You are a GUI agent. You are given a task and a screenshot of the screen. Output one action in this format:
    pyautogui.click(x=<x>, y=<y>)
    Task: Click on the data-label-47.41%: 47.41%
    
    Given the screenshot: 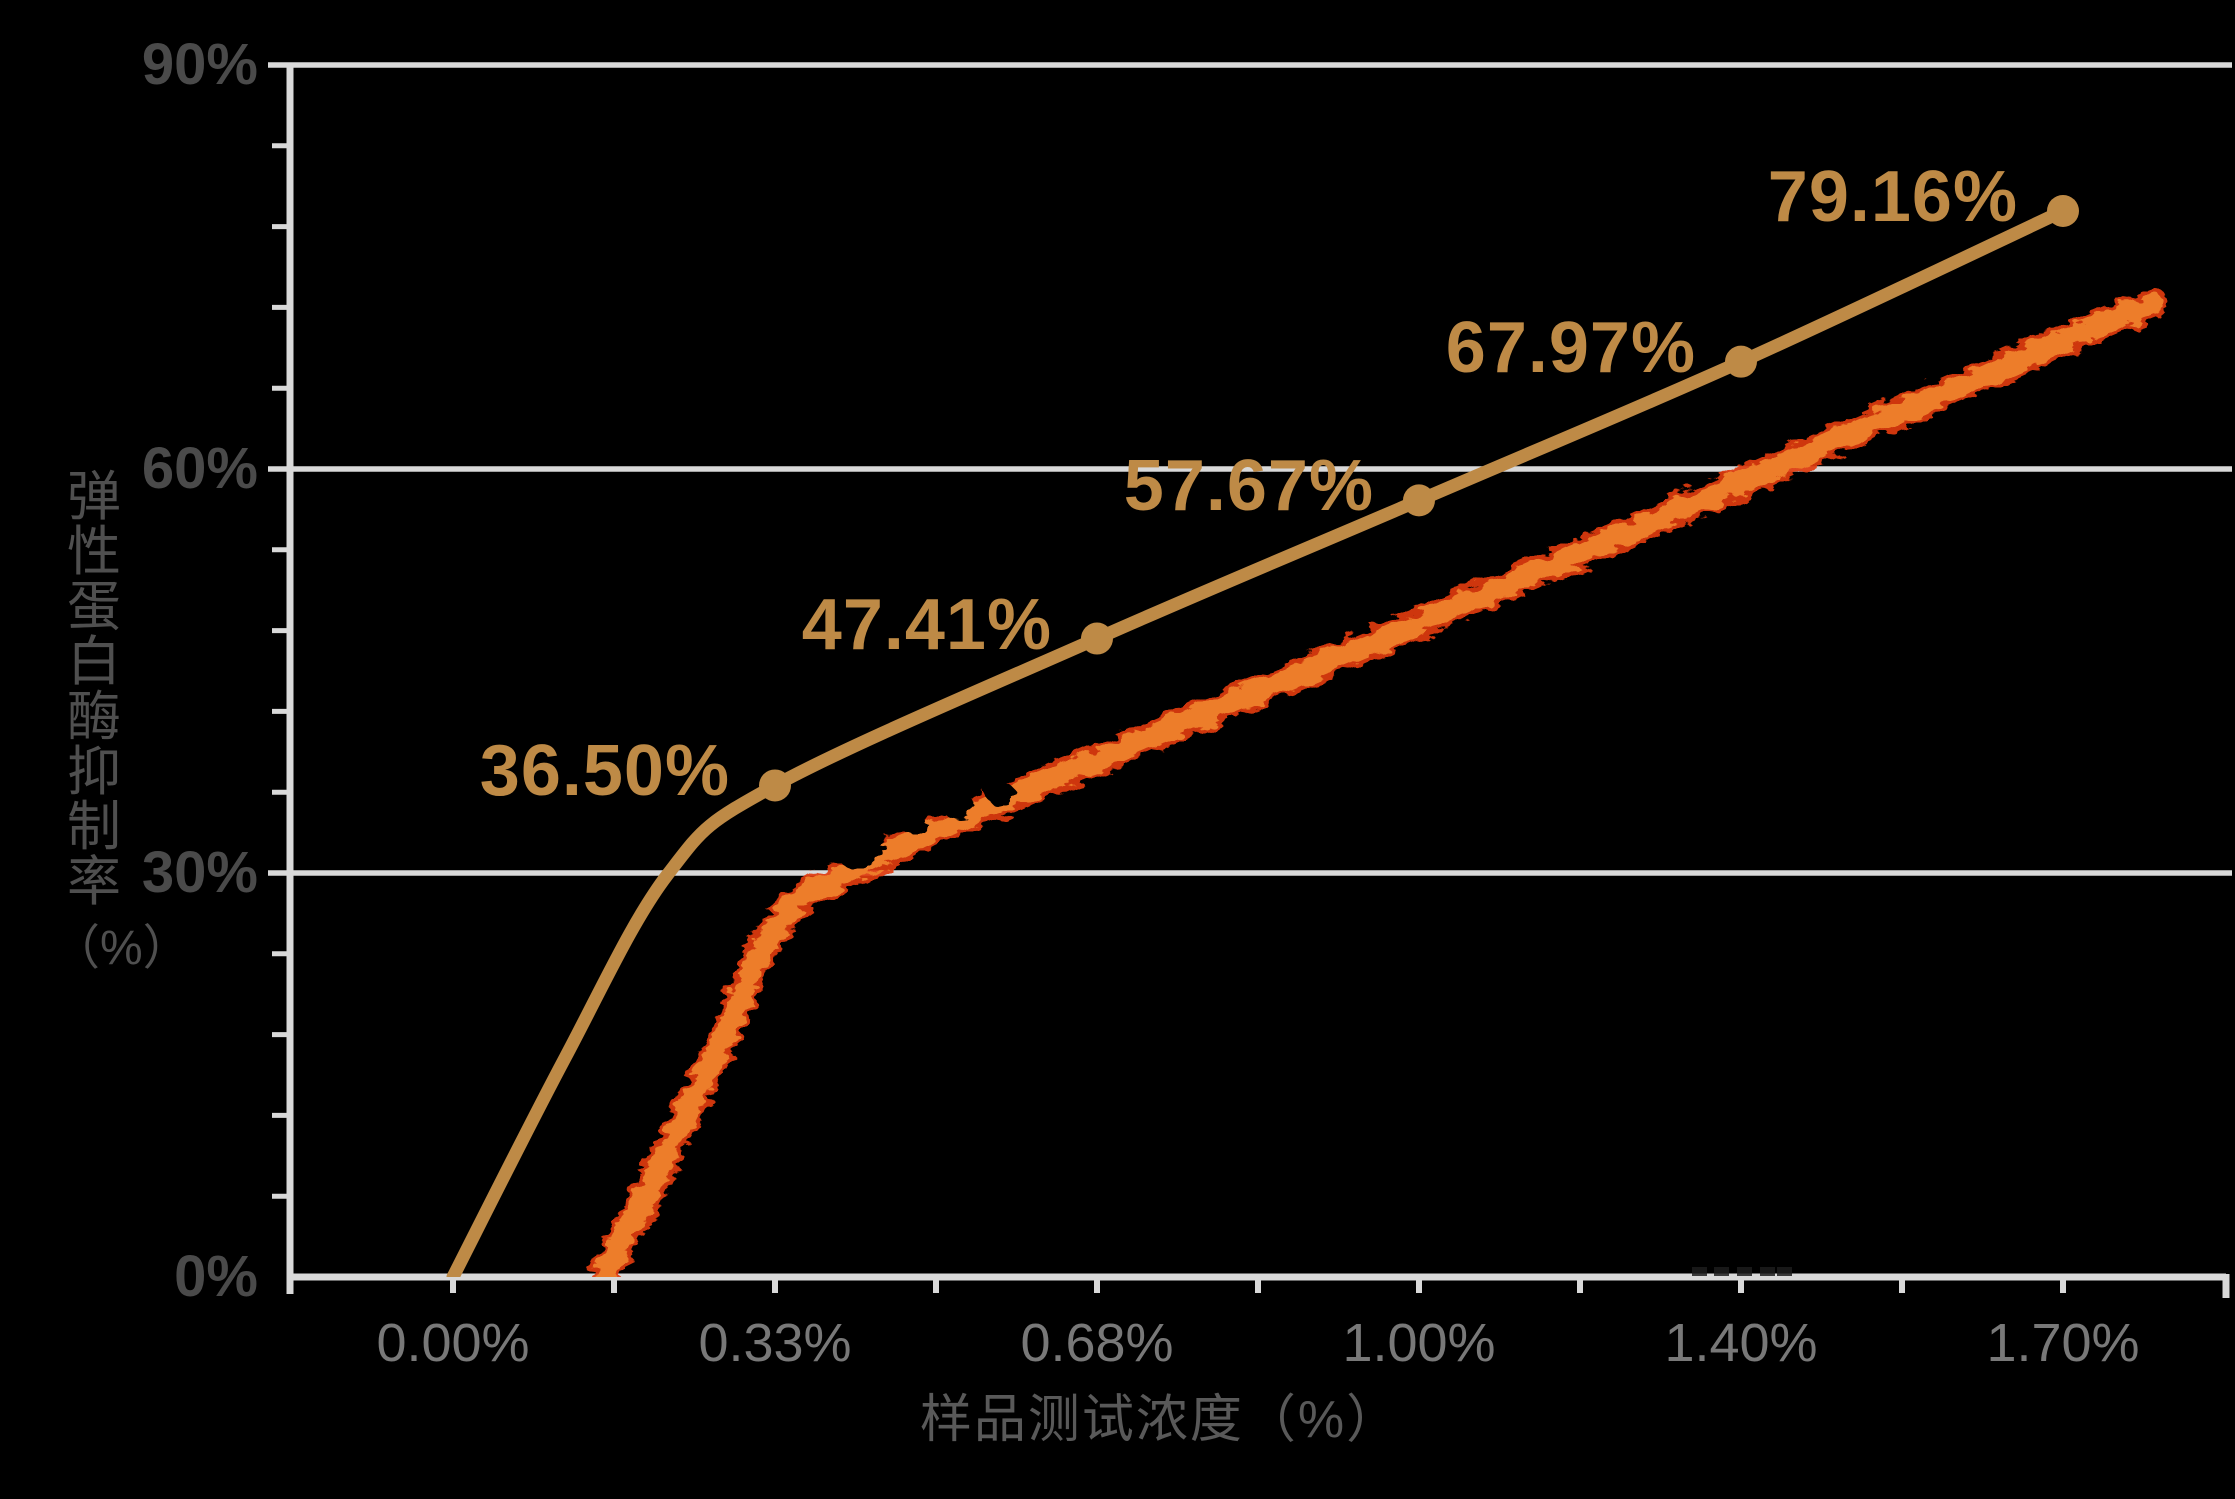 What is the action you would take?
    pyautogui.click(x=926, y=624)
    